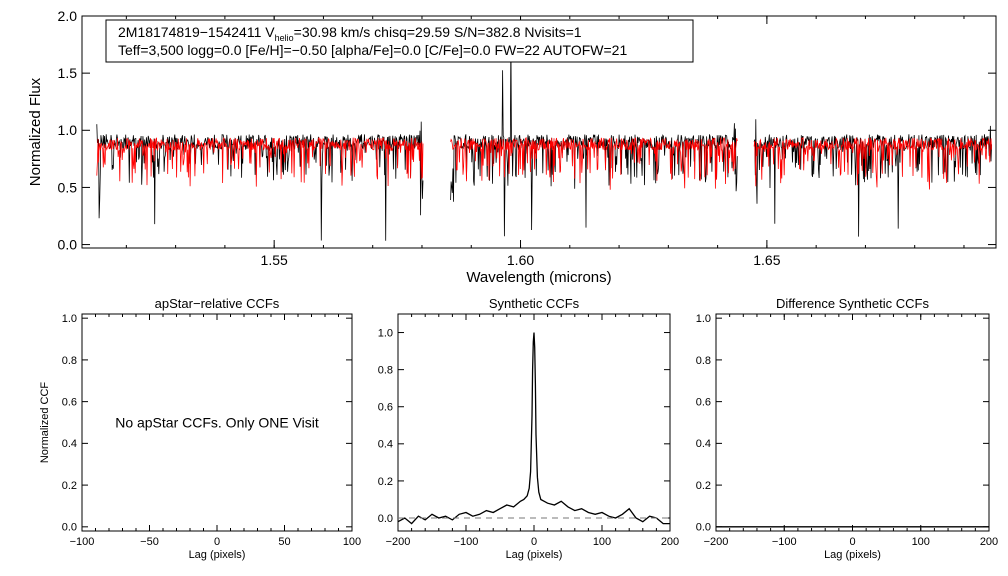  Describe the element at coordinates (68, 187) in the screenshot. I see `y-tick-label: 0.5` at that location.